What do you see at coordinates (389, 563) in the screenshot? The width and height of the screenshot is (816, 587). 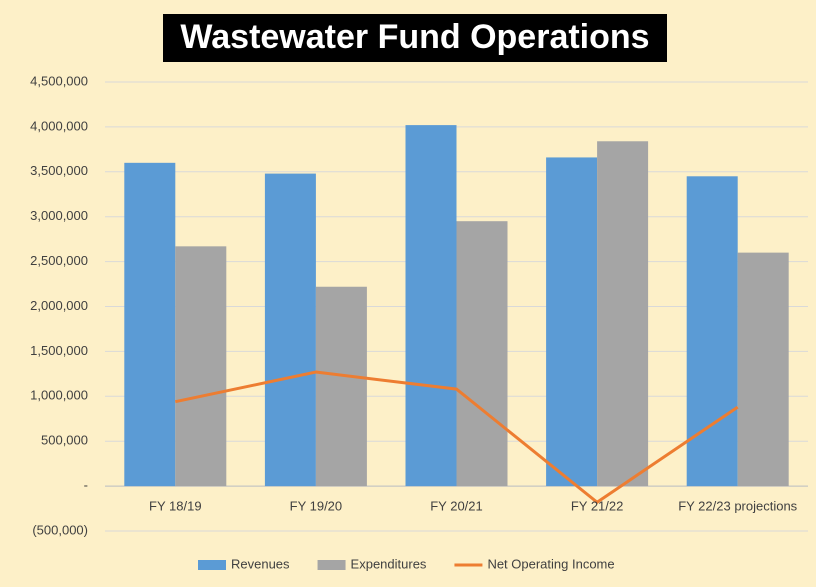 I see `legend-label: Expenditures` at bounding box center [389, 563].